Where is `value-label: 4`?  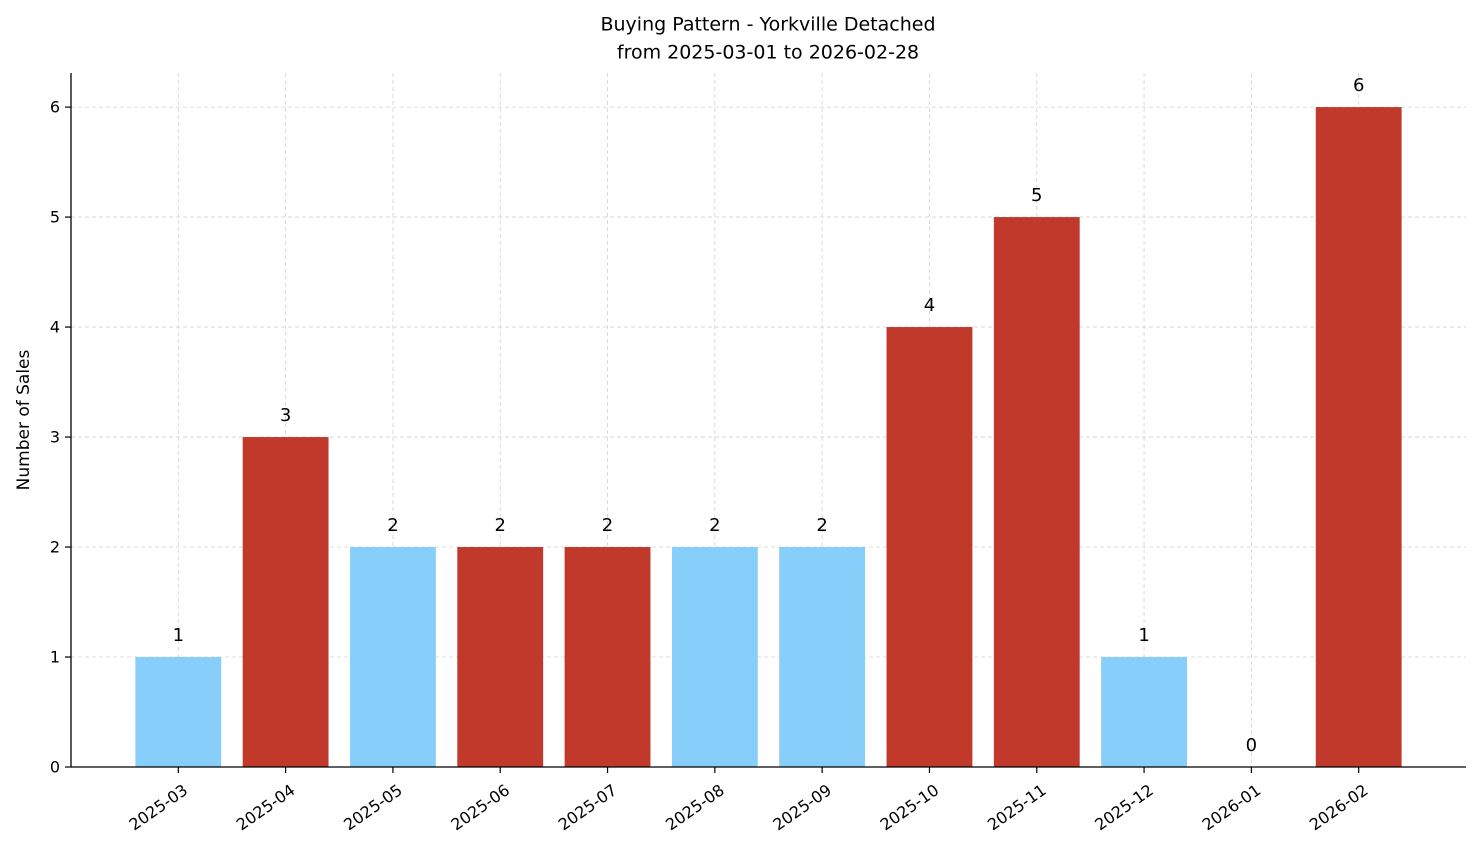
value-label: 4 is located at coordinates (929, 305).